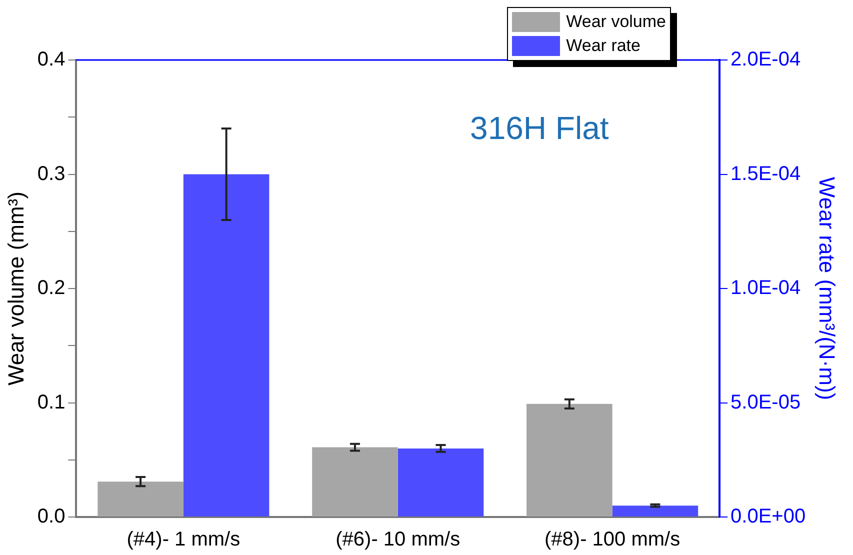 The height and width of the screenshot is (555, 853). I want to click on x-tick-label: (#4)- 1 mm/s, so click(183, 539).